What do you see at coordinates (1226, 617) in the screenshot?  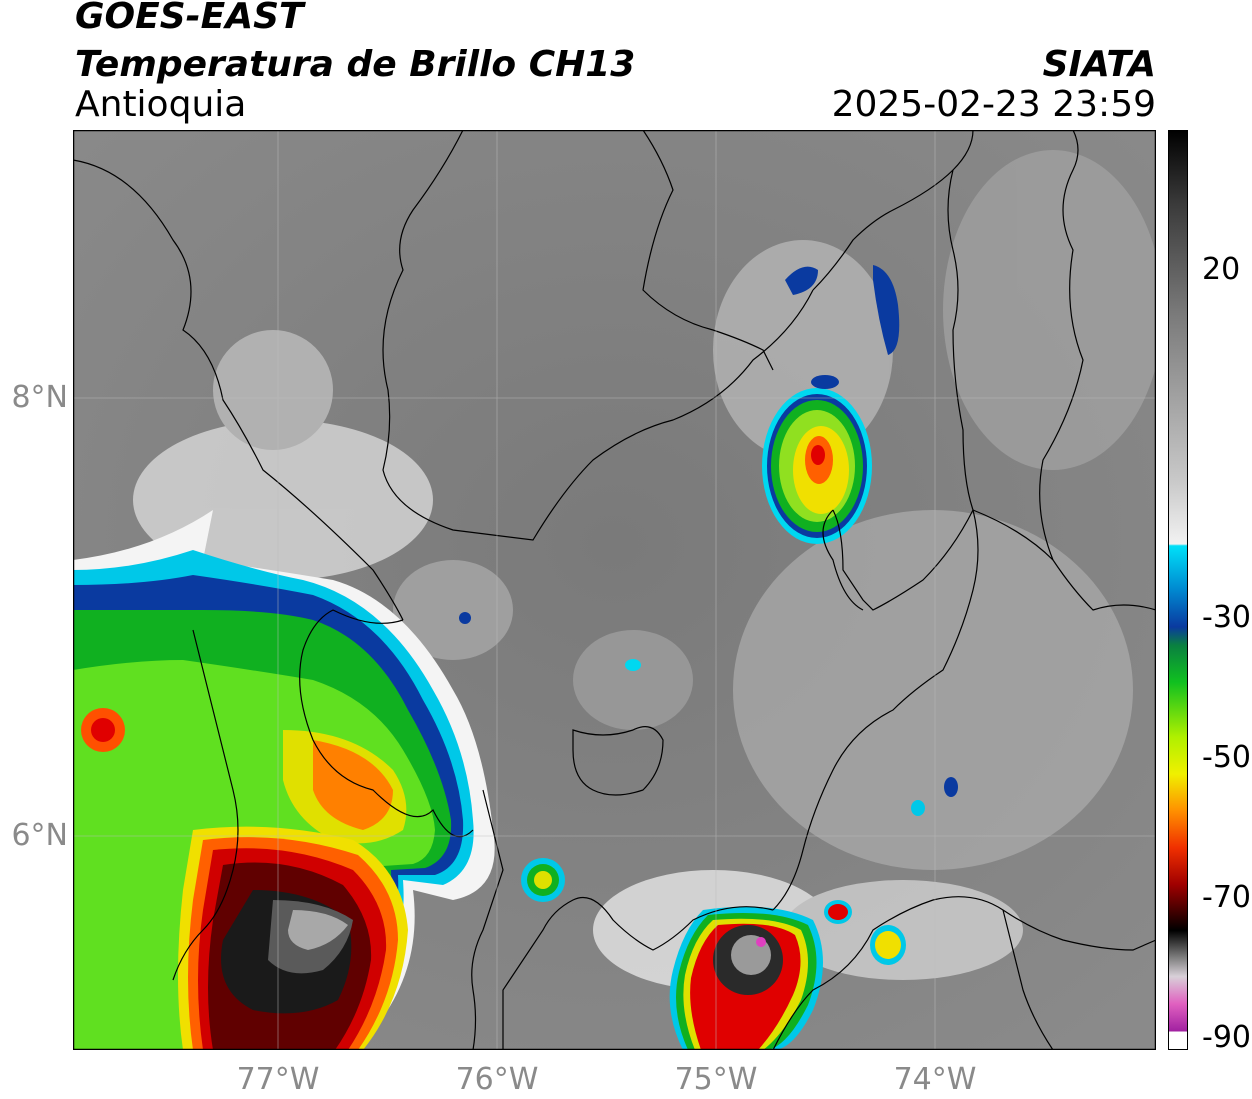 I see `colorbar-tick-minus30: -30` at bounding box center [1226, 617].